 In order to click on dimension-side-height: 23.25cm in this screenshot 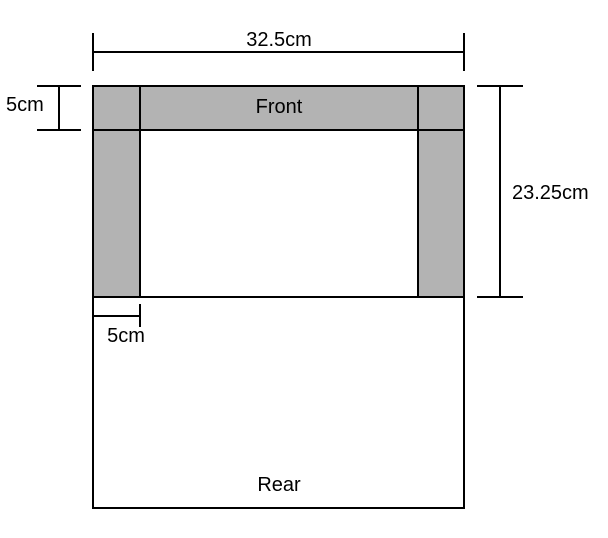, I will do `click(533, 191)`.